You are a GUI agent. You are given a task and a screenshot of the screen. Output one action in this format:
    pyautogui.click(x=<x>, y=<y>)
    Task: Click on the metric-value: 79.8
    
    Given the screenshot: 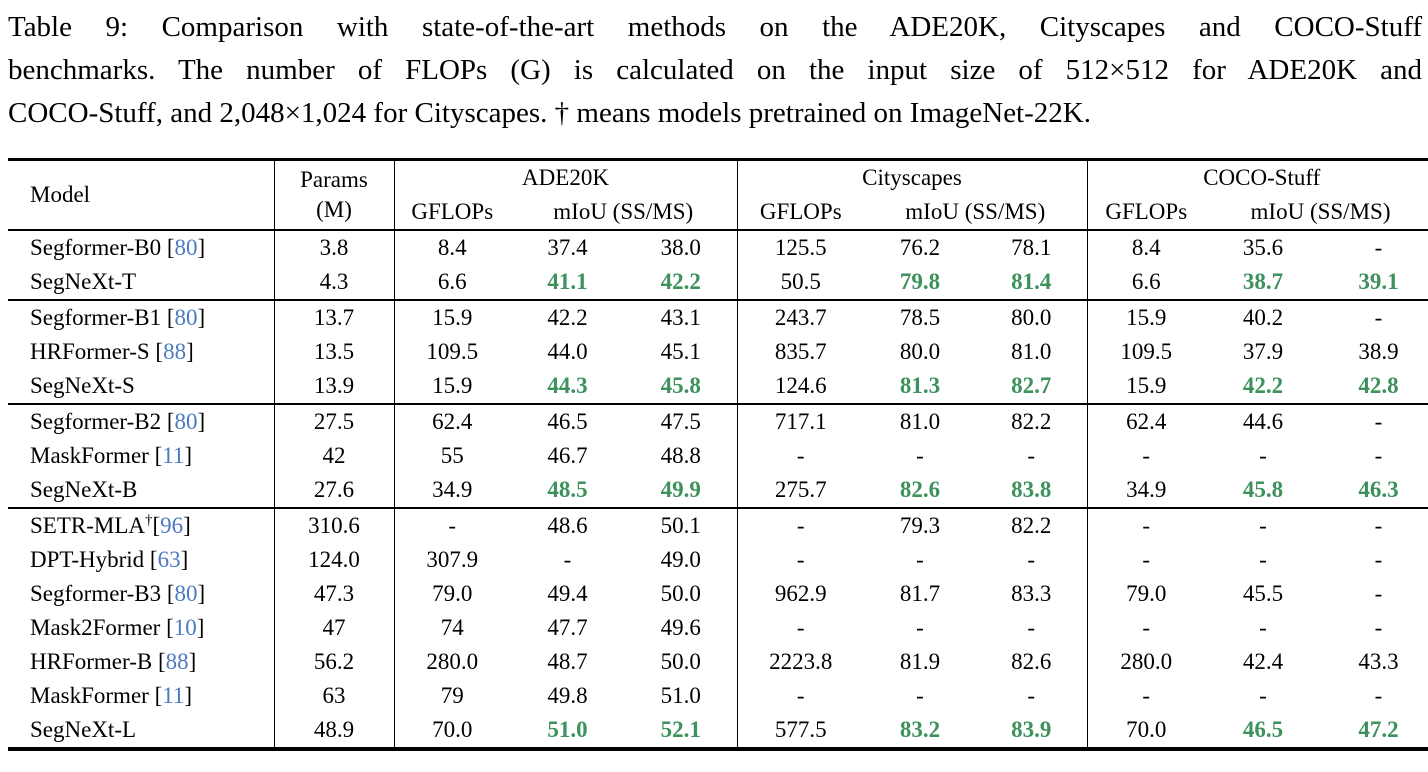 What is the action you would take?
    pyautogui.click(x=920, y=281)
    